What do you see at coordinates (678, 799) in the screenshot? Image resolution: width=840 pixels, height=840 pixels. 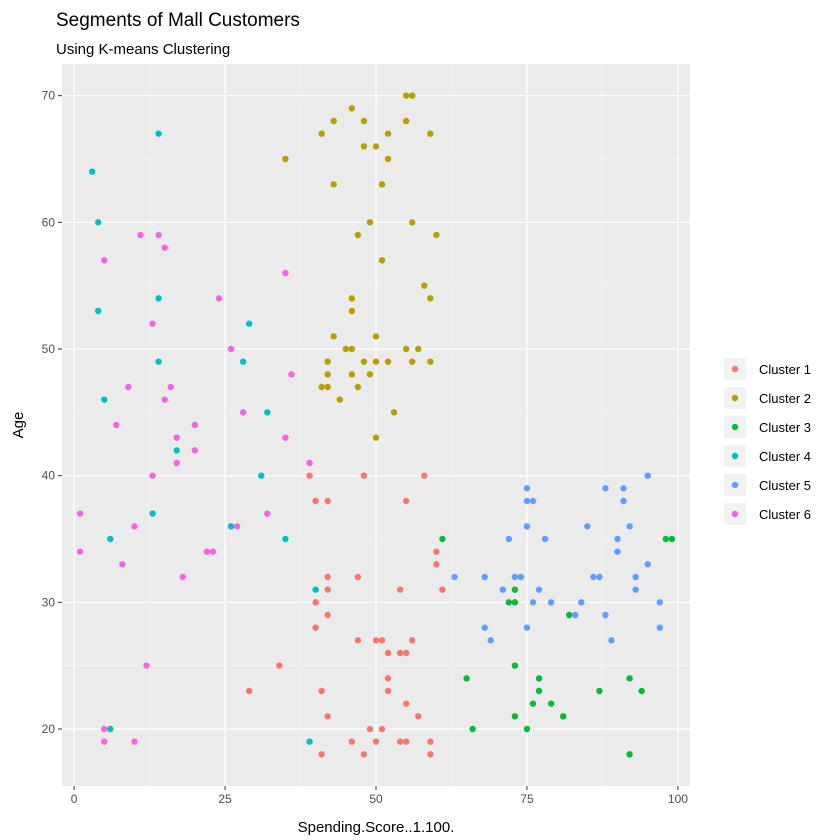 I see `x-tick-label: 100` at bounding box center [678, 799].